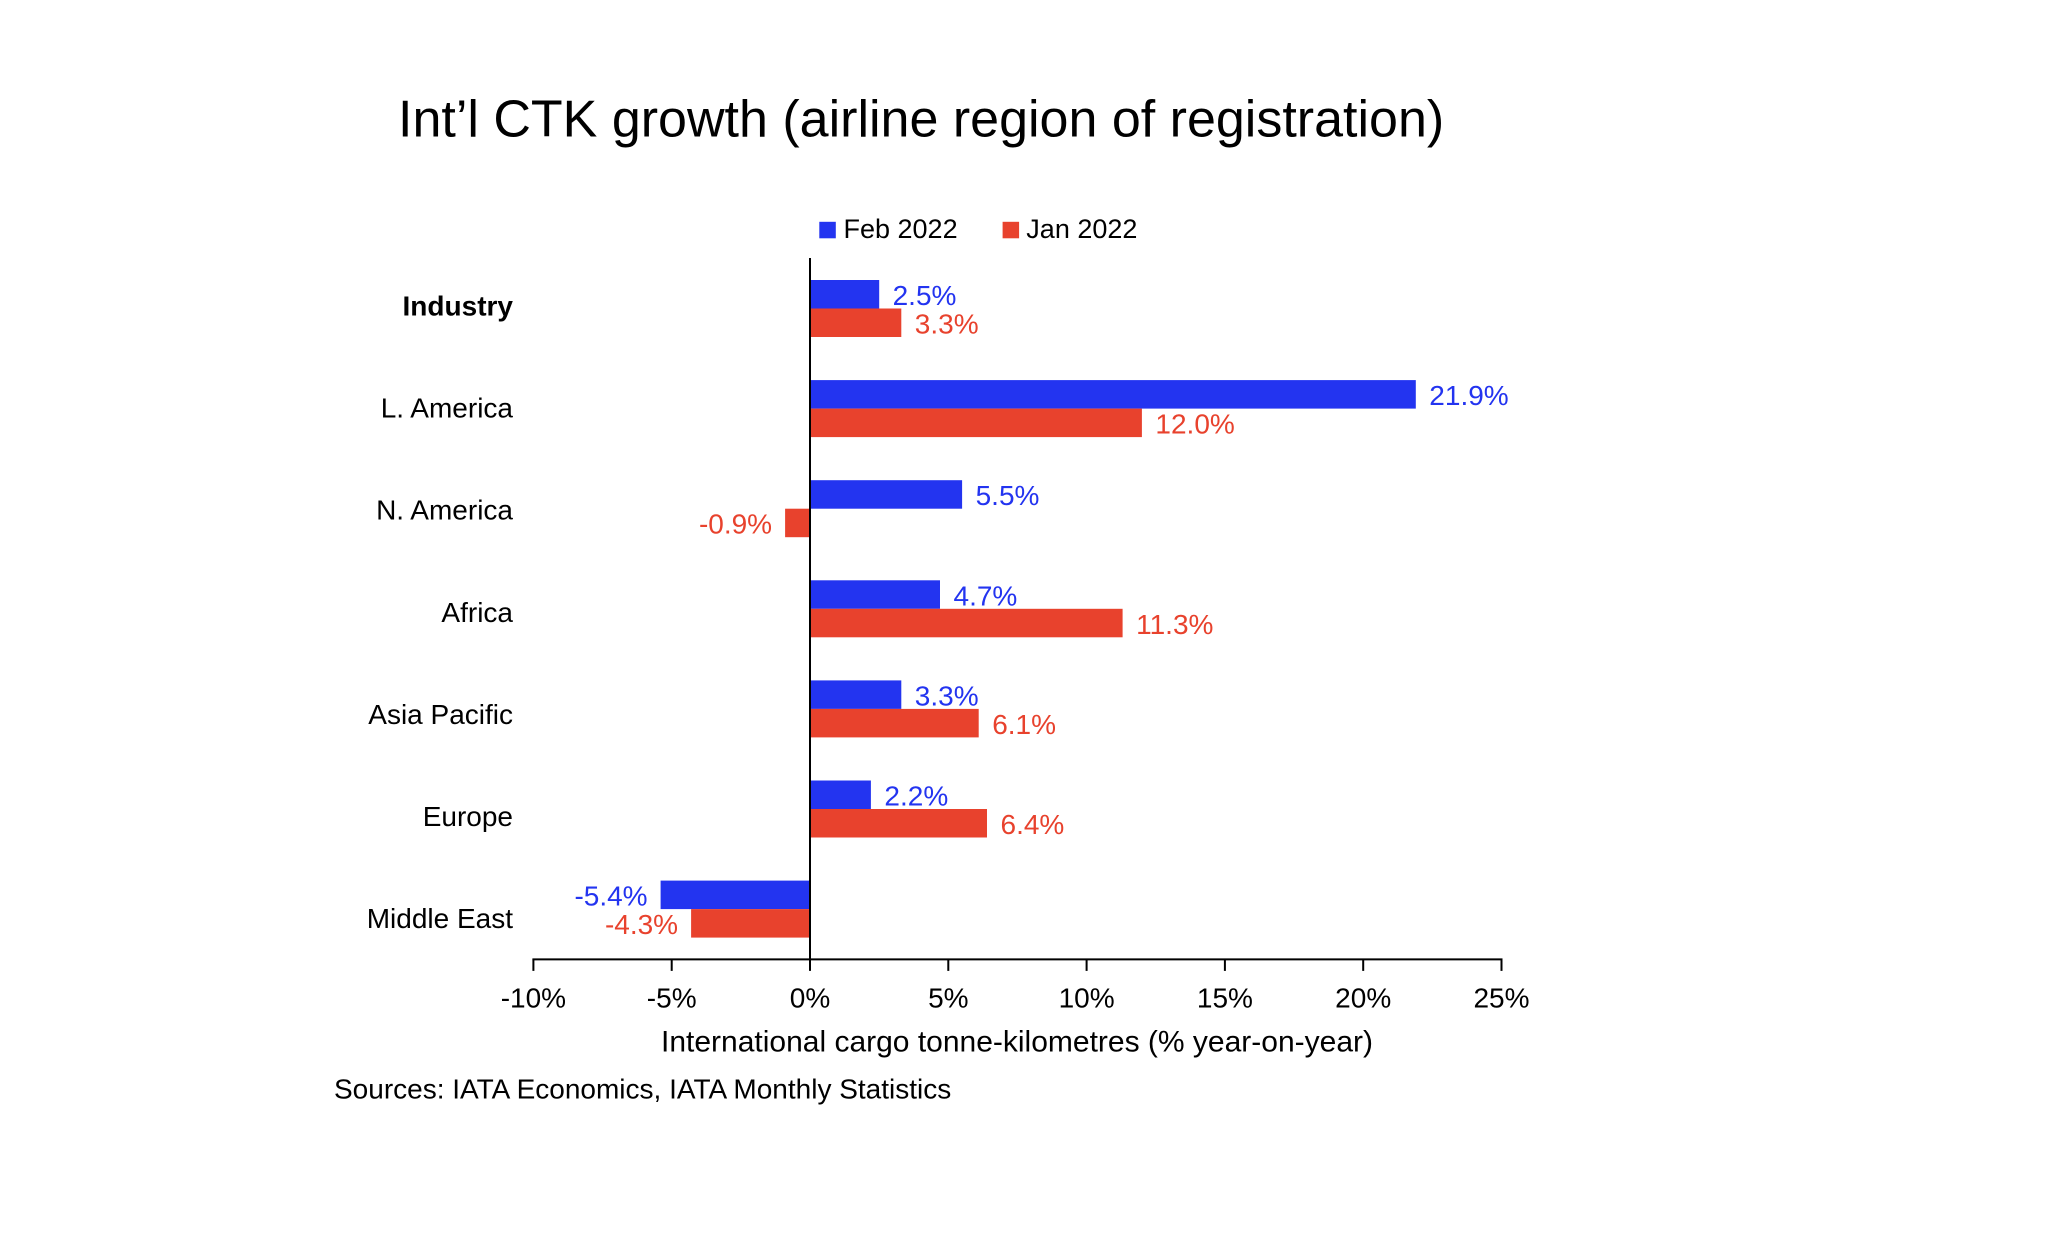  Describe the element at coordinates (641, 924) in the screenshot. I see `svg-text: -4.3%` at that location.